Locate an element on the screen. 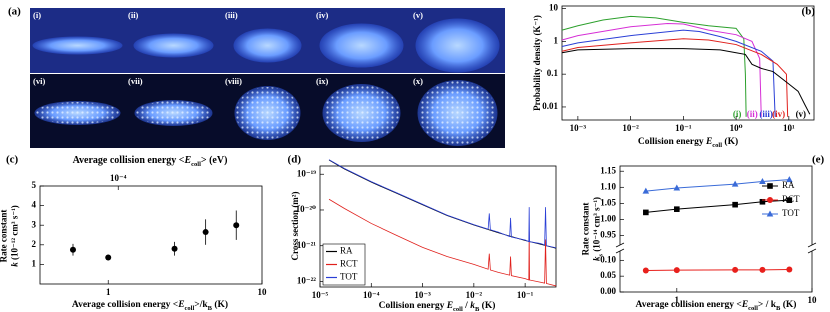 The width and height of the screenshot is (830, 312). label-part: Probability density (K⁻¹) is located at coordinates (537, 63).